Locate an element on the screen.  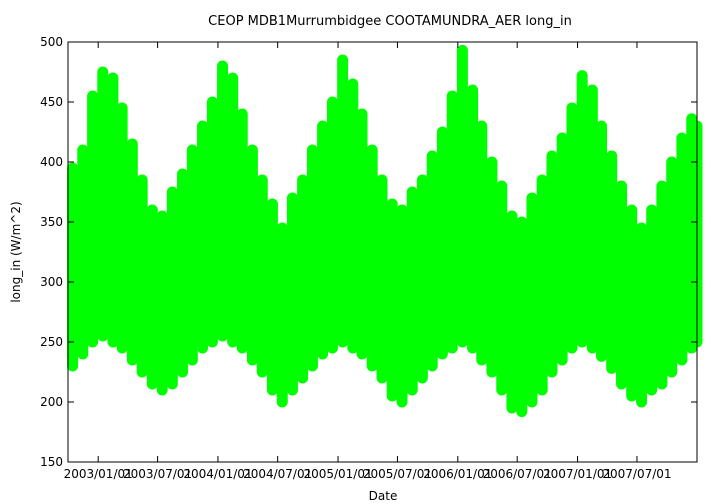
x-tick-label: 2005/01/01 is located at coordinates (337, 474).